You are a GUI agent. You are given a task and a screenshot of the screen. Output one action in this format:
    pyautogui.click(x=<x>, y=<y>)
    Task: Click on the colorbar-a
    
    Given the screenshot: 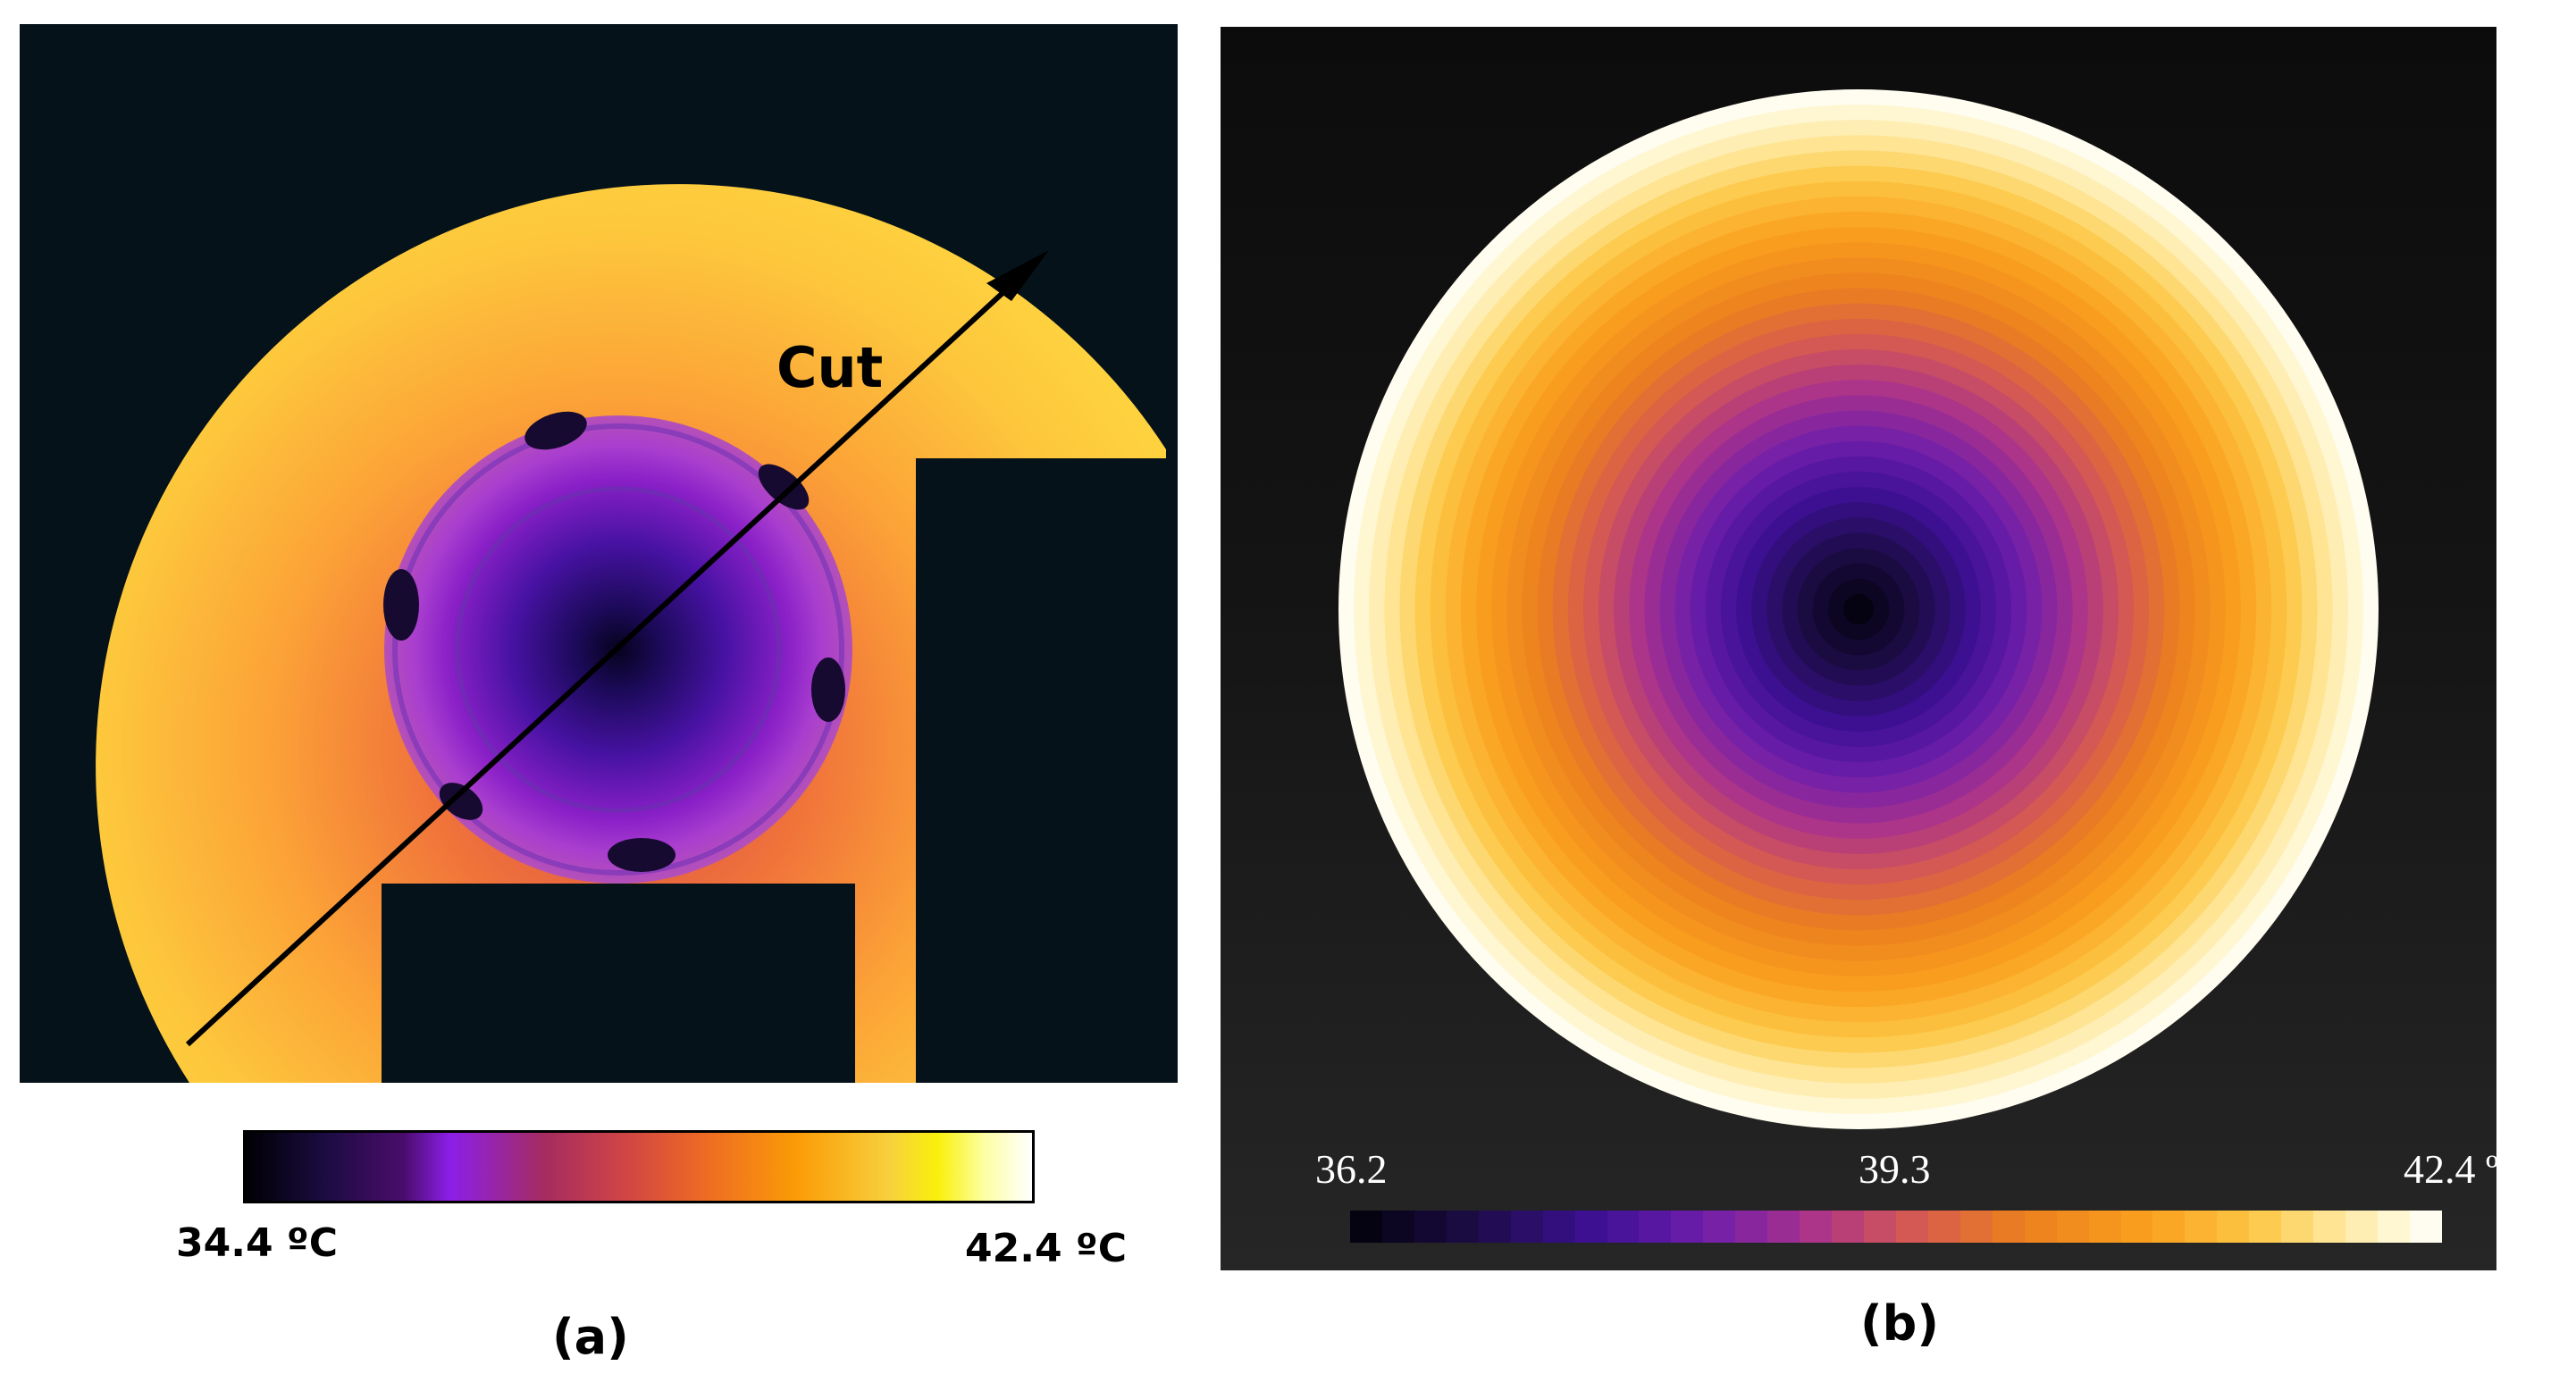 What is the action you would take?
    pyautogui.click(x=639, y=1166)
    